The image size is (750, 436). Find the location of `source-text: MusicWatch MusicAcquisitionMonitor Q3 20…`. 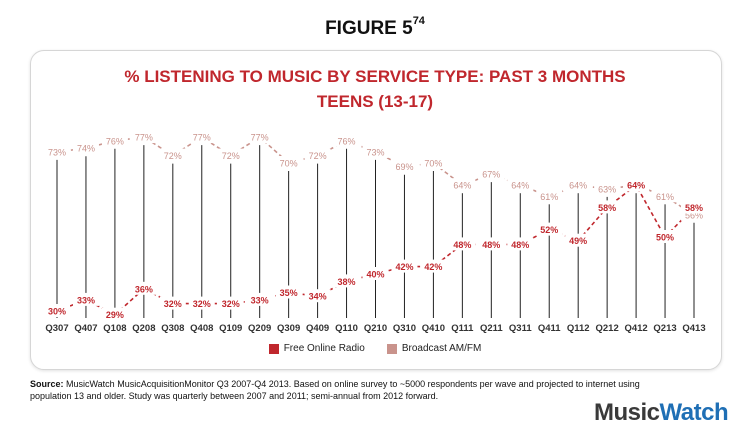

source-text: MusicWatch MusicAcquisitionMonitor Q3 20… is located at coordinates (335, 390).